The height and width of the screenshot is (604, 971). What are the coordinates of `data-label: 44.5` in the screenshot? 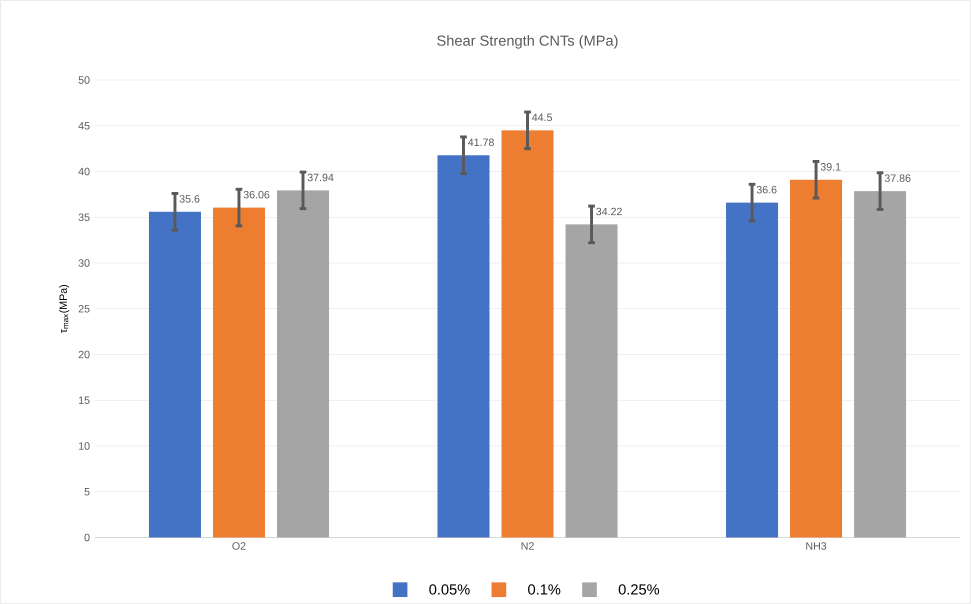 It's located at (542, 117).